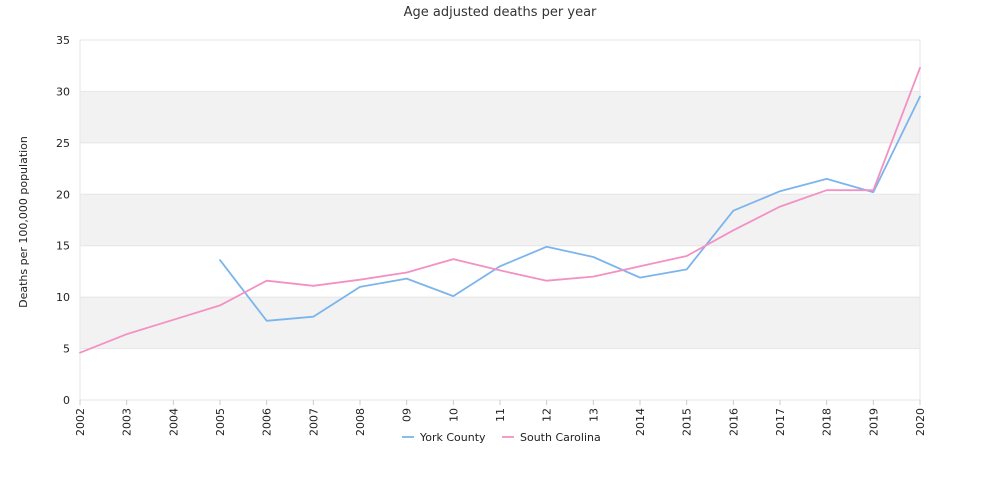  What do you see at coordinates (63, 246) in the screenshot?
I see `y-tick-label: 15` at bounding box center [63, 246].